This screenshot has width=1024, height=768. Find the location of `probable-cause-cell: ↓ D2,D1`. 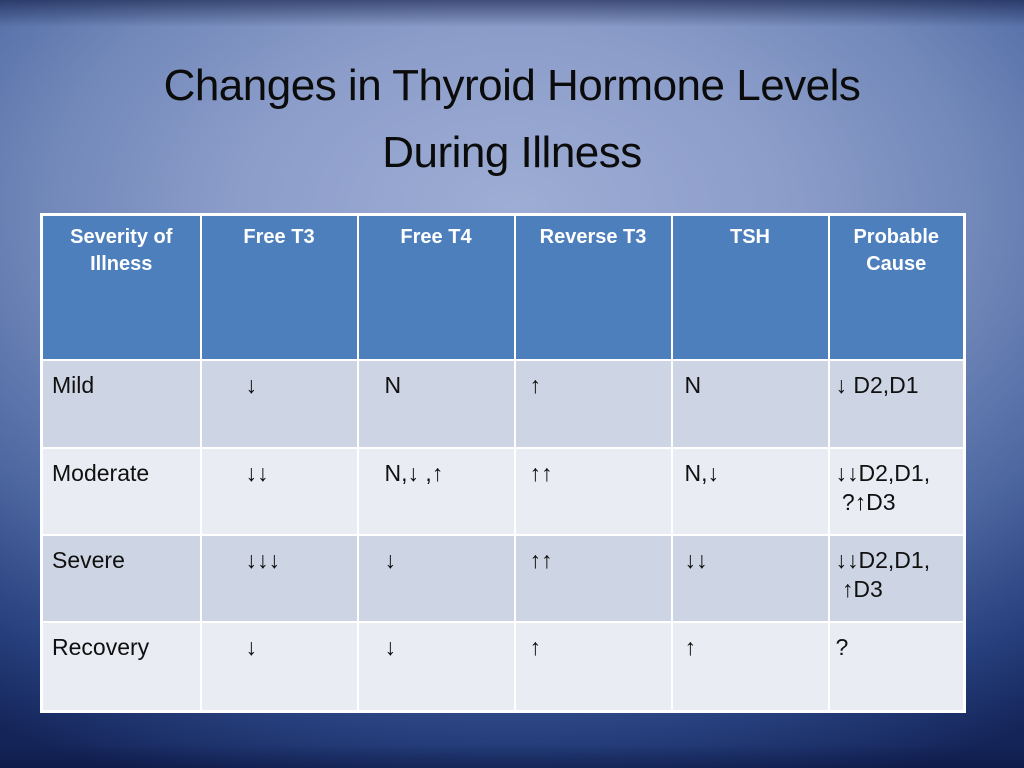

probable-cause-cell: ↓ D2,D1 is located at coordinates (896, 403).